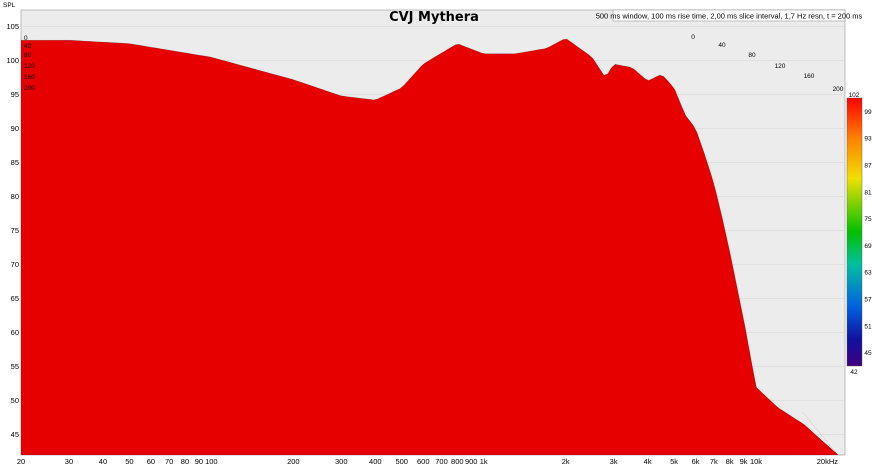 This screenshot has width=877, height=468. I want to click on x-tick-label: 100, so click(211, 461).